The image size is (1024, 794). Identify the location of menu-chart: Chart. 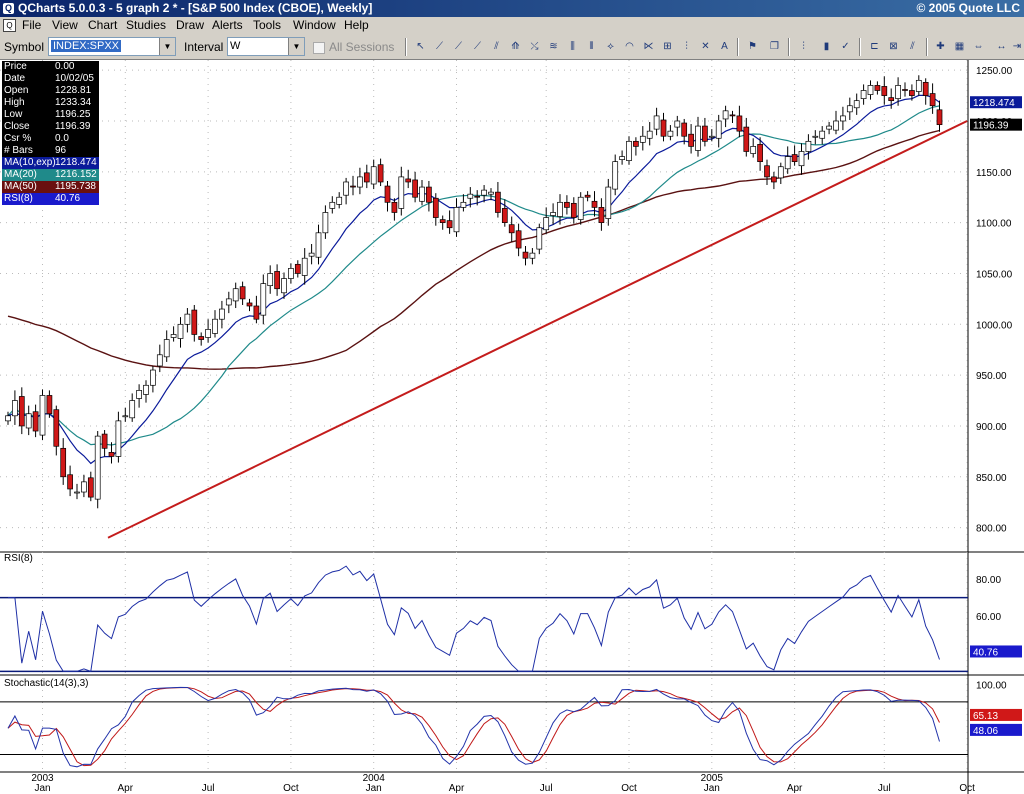
(103, 25).